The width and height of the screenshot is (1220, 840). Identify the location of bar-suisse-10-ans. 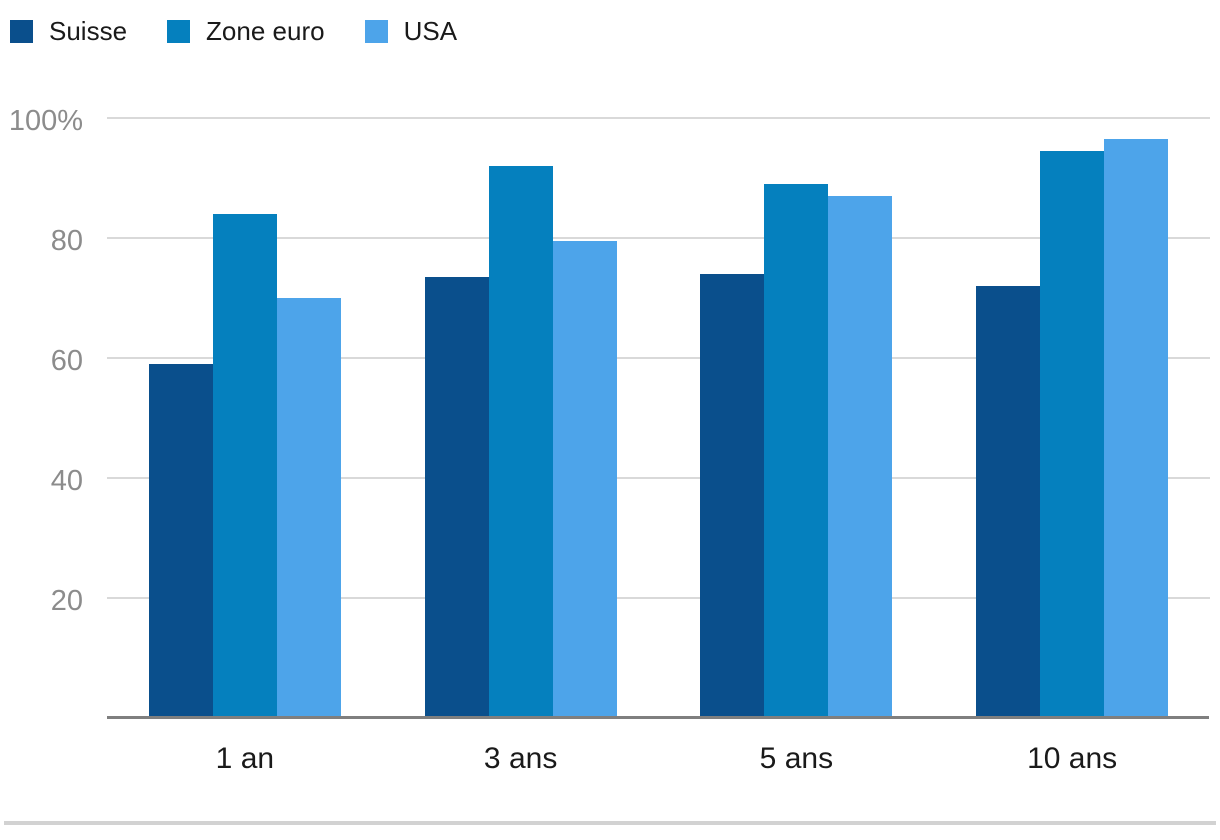
(1008, 501).